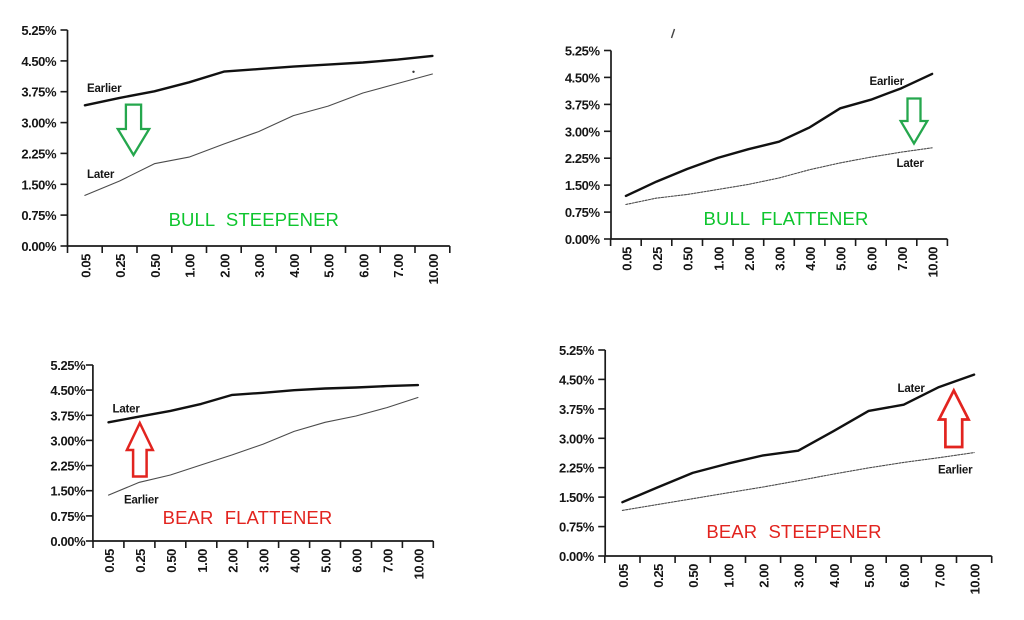 This screenshot has height=620, width=1024. I want to click on svg-text: BULL STEEPENER, so click(254, 219).